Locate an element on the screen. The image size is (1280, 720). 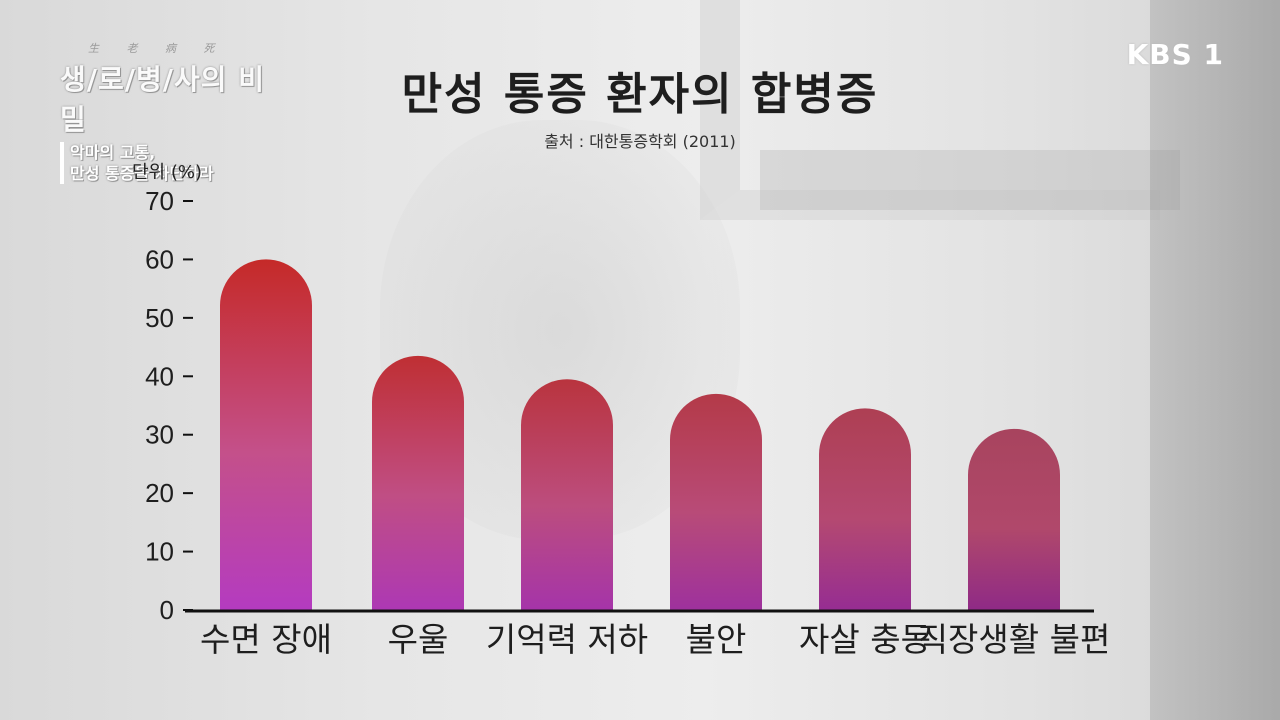
y-tick-label: 0 is located at coordinates (167, 610).